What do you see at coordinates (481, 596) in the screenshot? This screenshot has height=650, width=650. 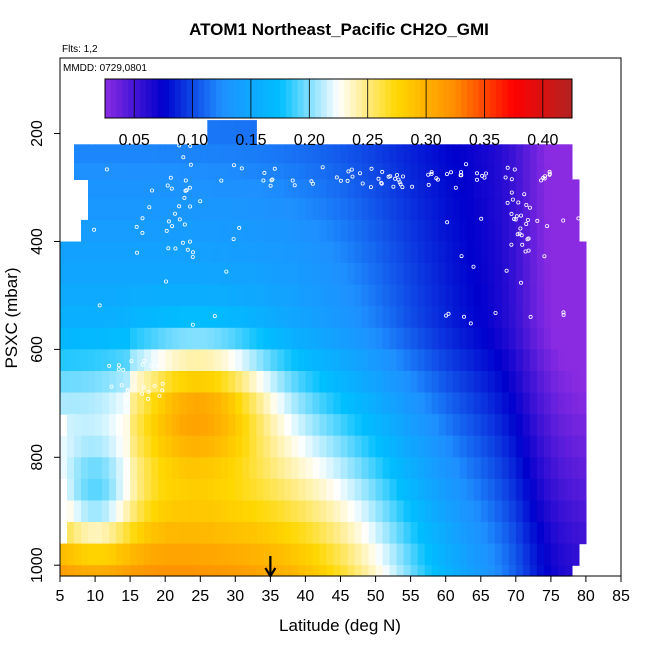 I see `x-tick-label: 65` at bounding box center [481, 596].